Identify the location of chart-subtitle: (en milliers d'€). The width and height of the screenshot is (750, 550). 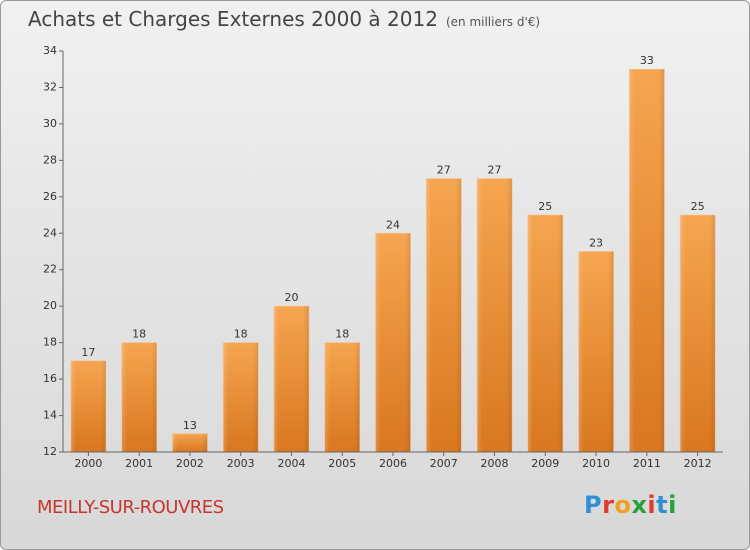
(493, 22).